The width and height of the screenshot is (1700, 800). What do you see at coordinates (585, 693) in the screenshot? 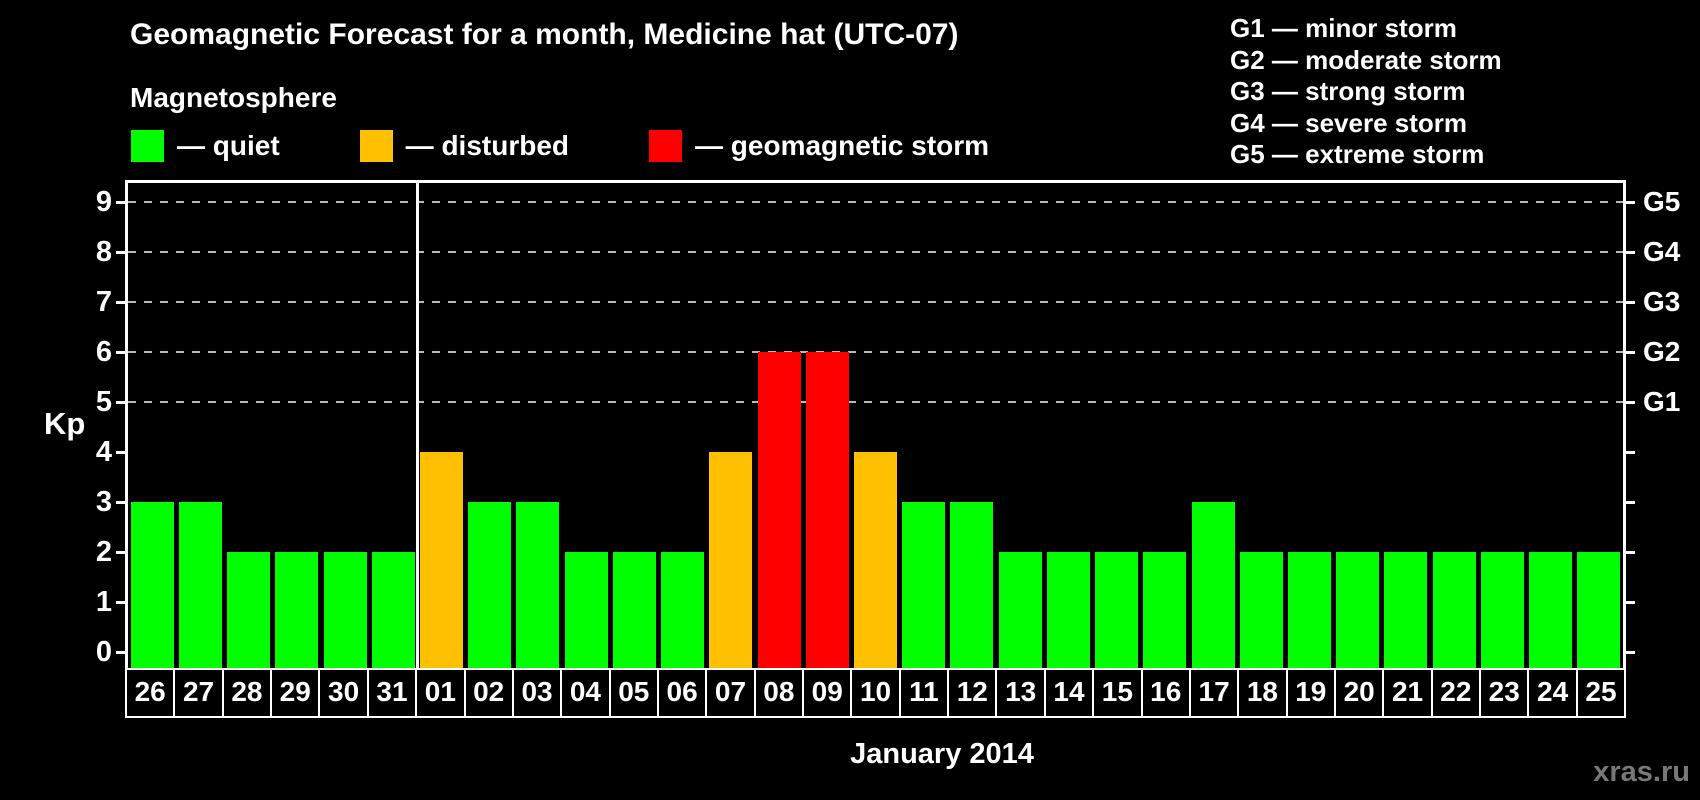
I see `day-label-04: 04` at bounding box center [585, 693].